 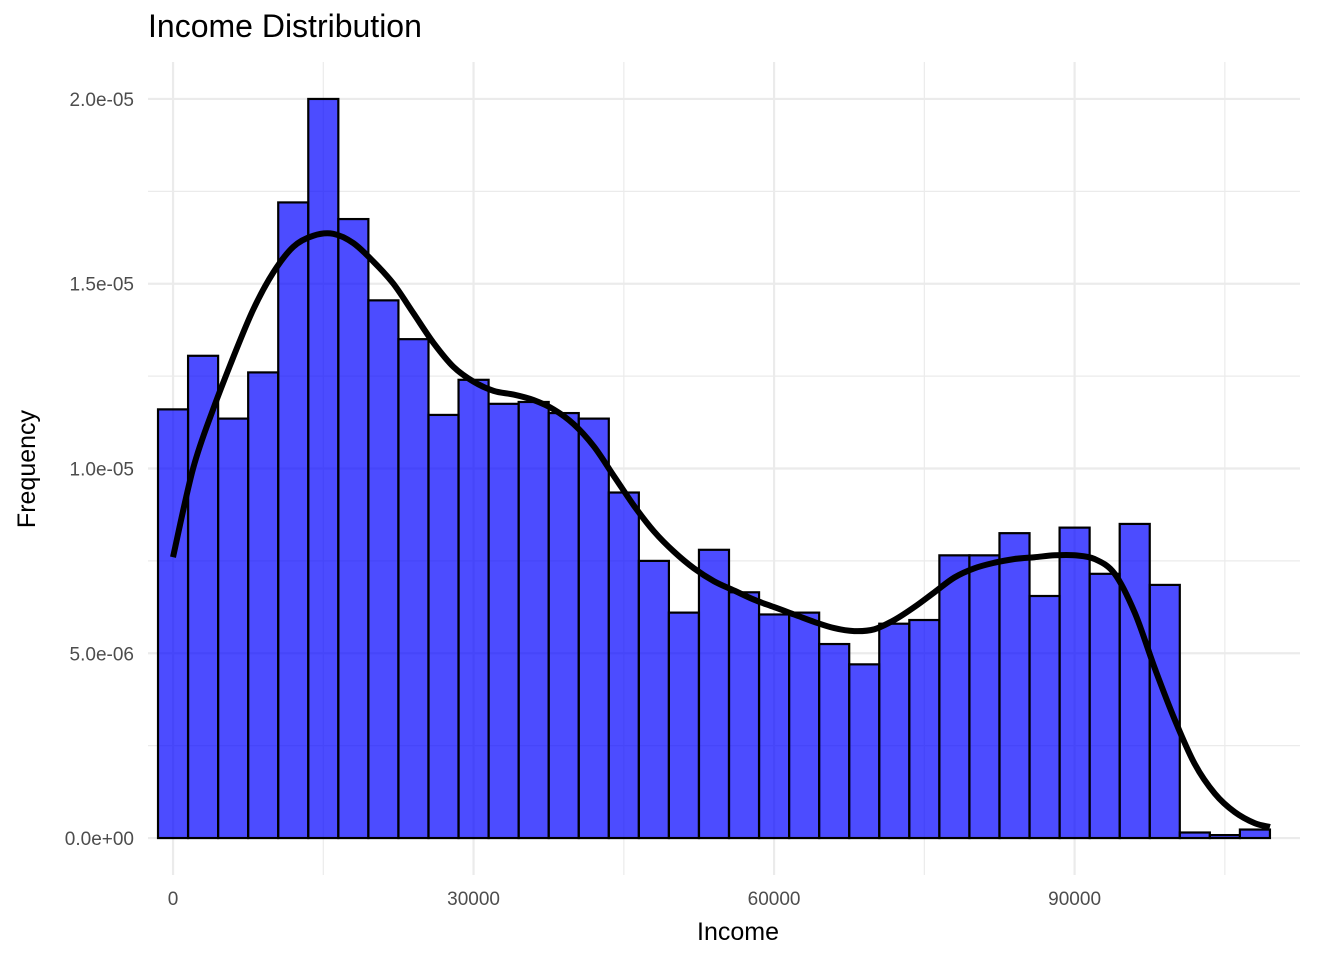 I want to click on x-axis-title: Income, so click(x=738, y=932).